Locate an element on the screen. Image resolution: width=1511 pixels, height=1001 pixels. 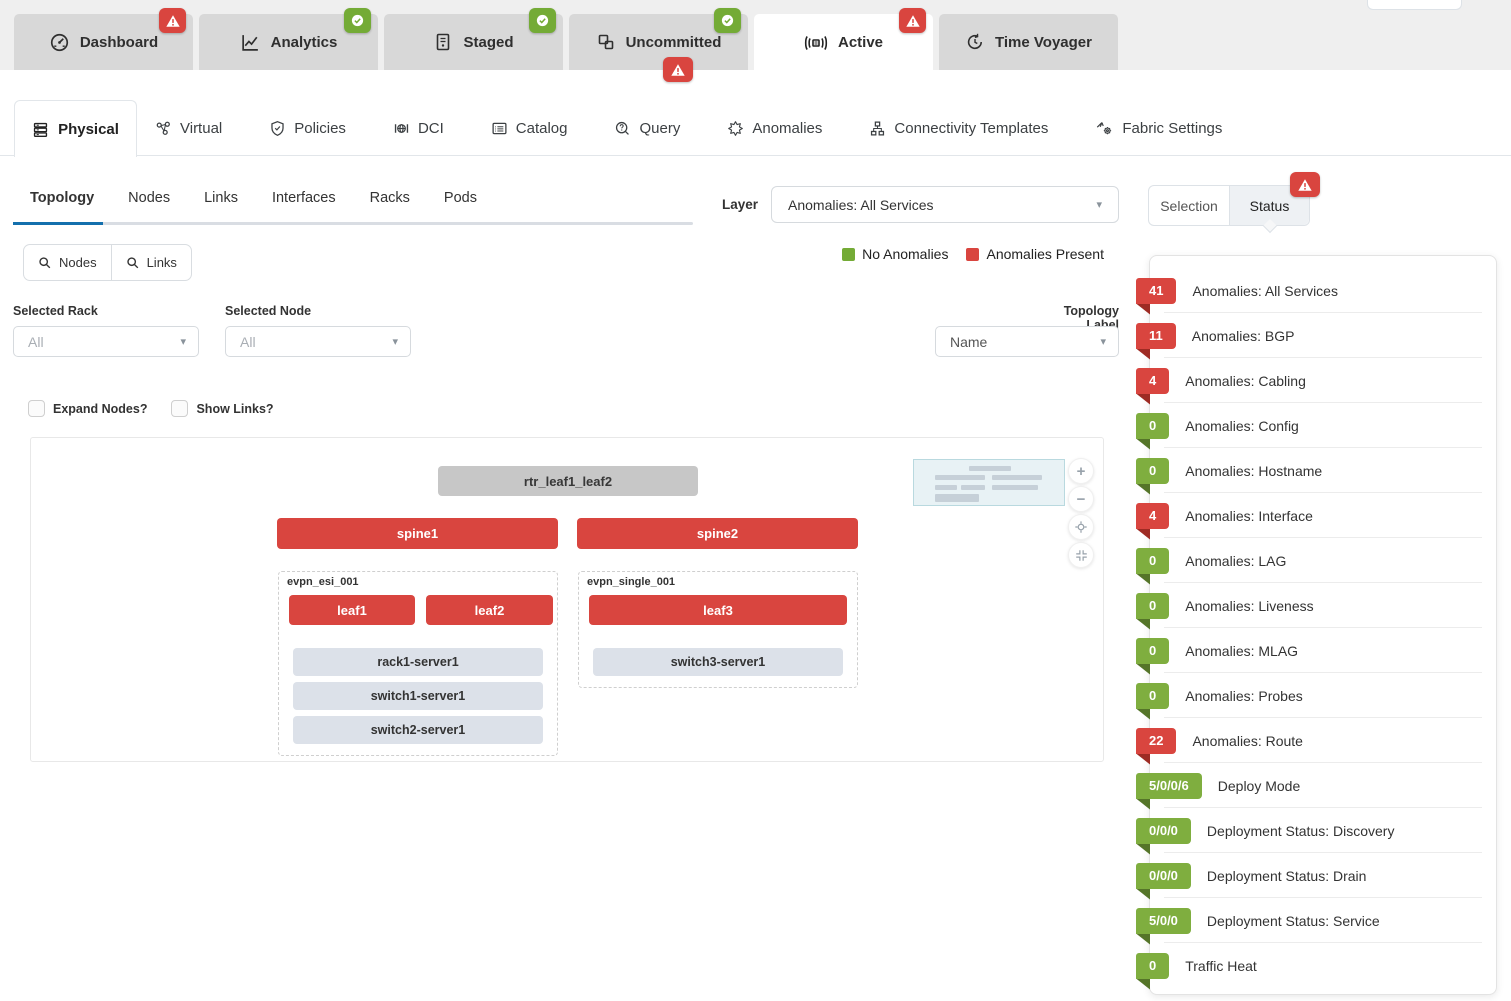
search-nodes-button: Nodes is located at coordinates (67, 262).